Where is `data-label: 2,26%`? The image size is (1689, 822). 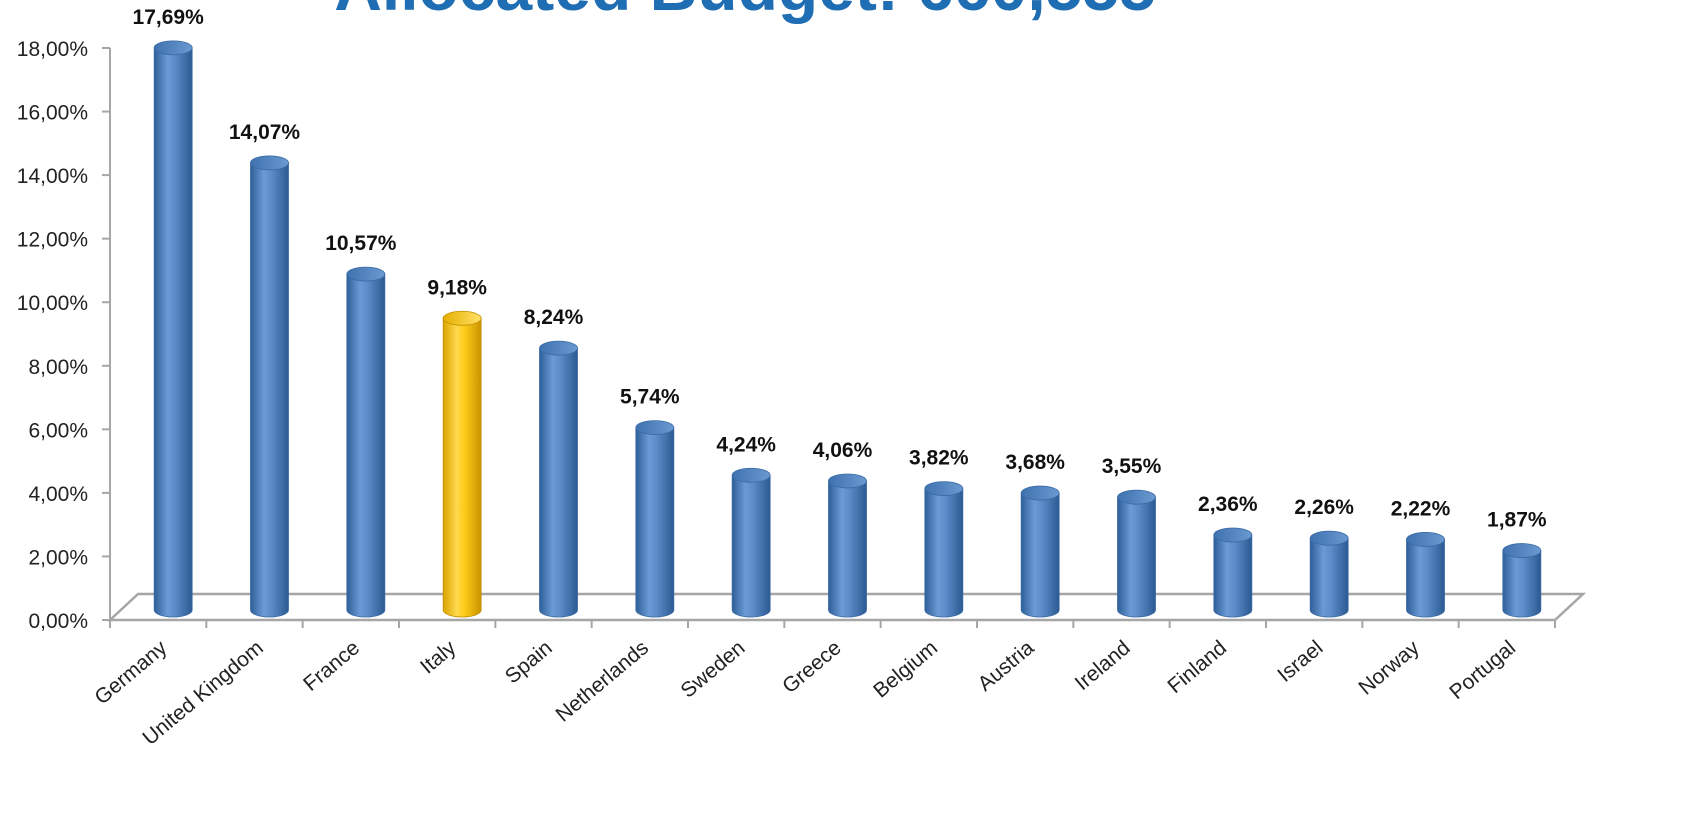 data-label: 2,26% is located at coordinates (1324, 507).